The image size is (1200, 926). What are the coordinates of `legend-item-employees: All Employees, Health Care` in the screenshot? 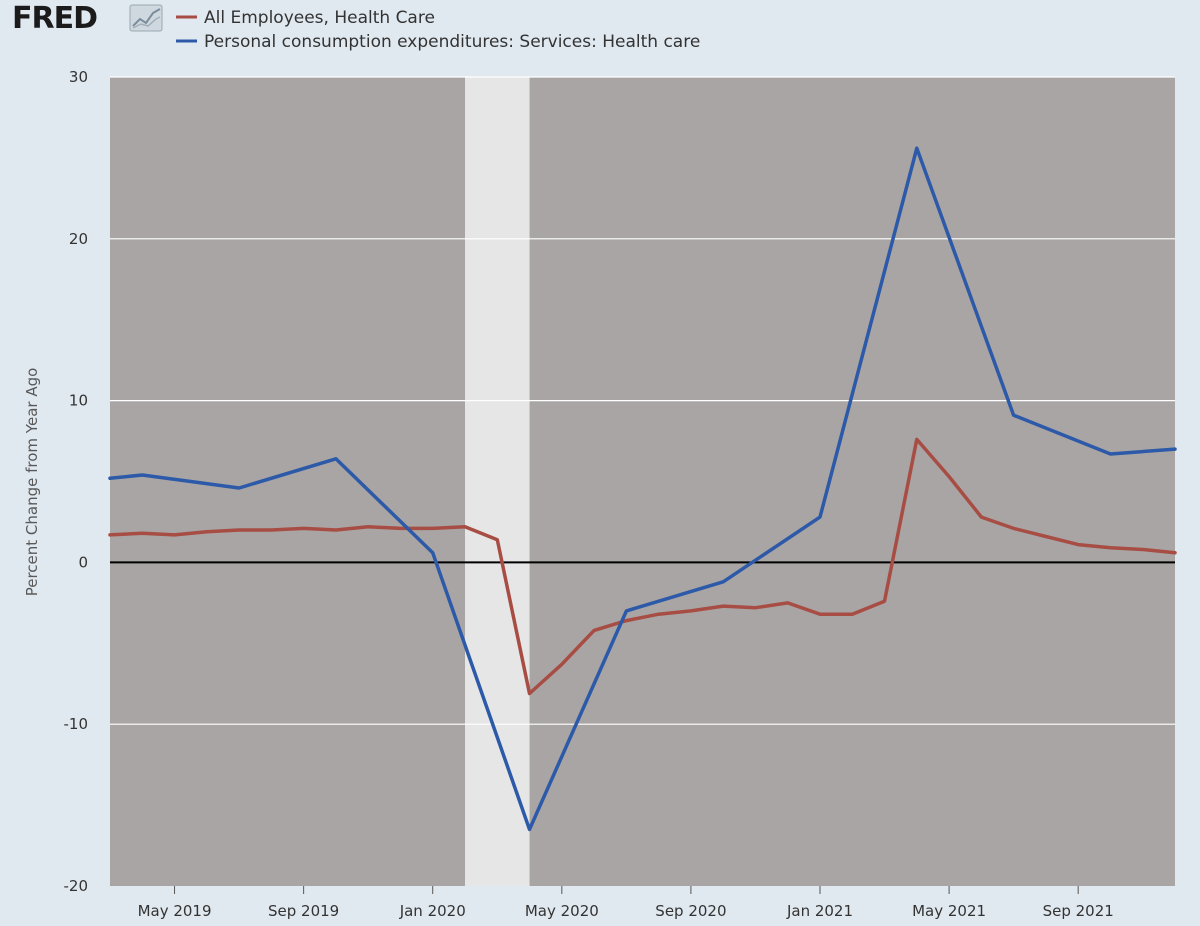 It's located at (305, 18).